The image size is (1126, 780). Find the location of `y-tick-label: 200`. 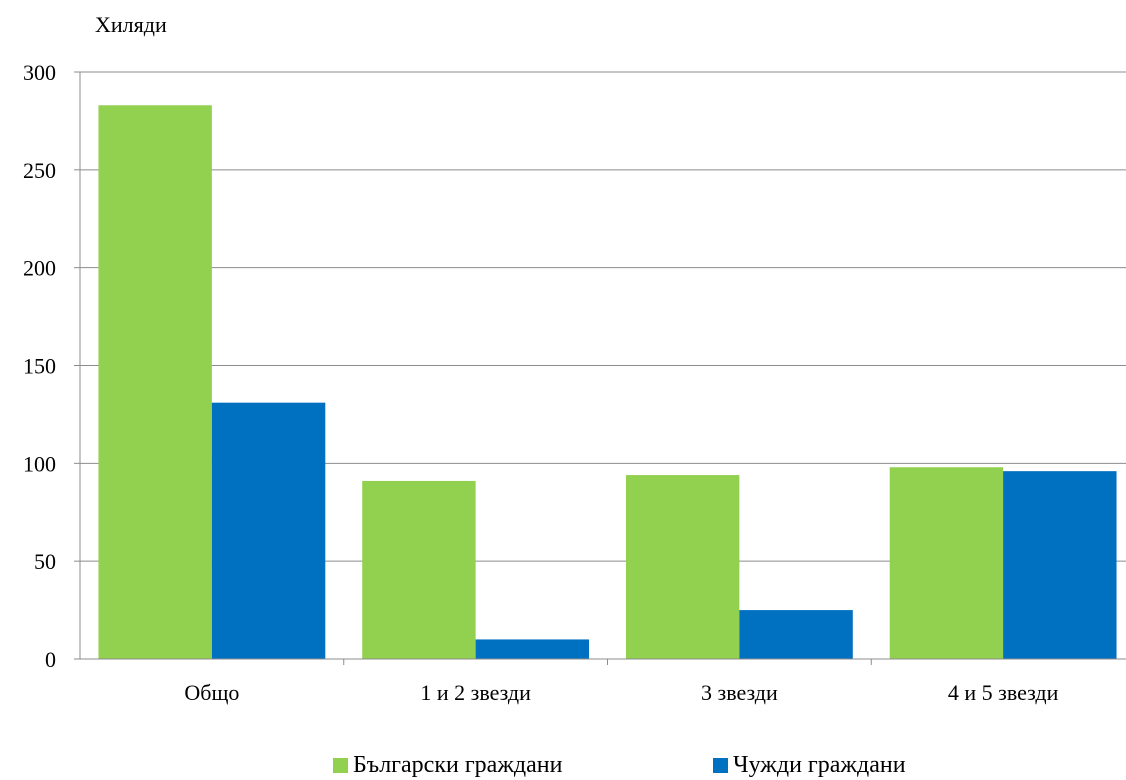

y-tick-label: 200 is located at coordinates (39, 268).